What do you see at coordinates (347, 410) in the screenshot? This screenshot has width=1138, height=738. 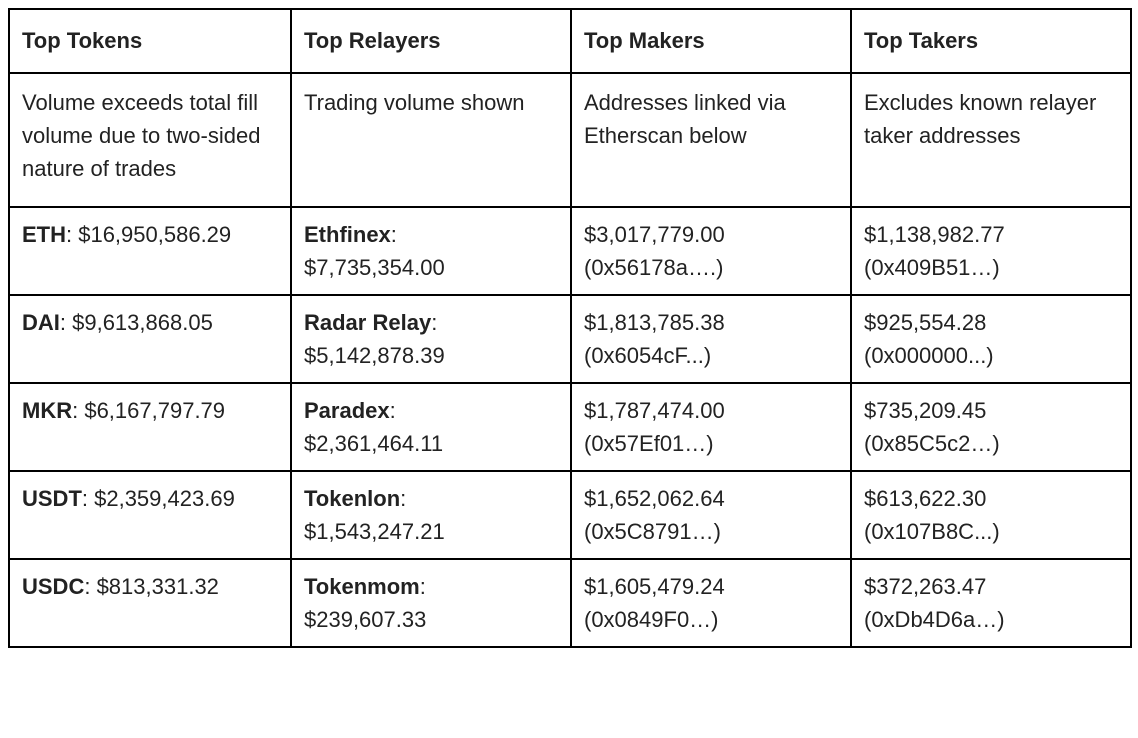 I see `relayer-name: Paradex` at bounding box center [347, 410].